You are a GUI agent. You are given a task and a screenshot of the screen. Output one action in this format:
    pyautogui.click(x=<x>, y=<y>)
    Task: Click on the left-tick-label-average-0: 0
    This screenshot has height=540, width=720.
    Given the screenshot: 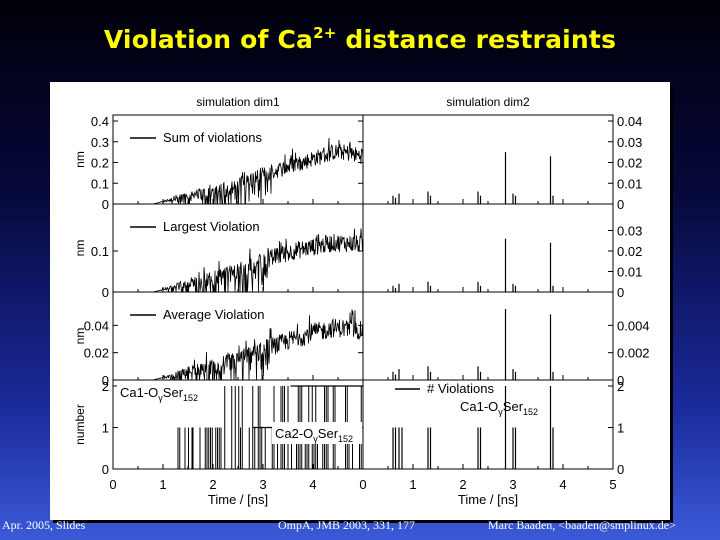 What is the action you would take?
    pyautogui.click(x=105, y=380)
    